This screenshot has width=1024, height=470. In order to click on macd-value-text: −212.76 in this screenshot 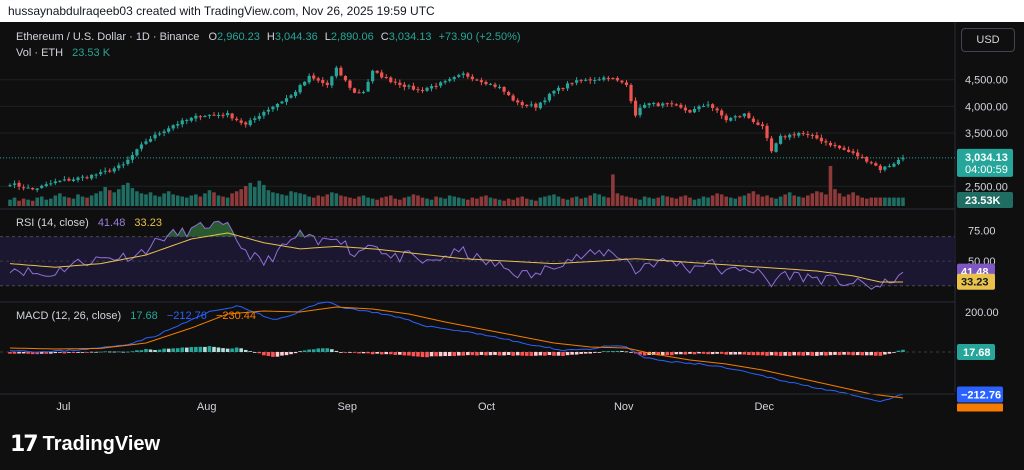, I will do `click(981, 396)`.